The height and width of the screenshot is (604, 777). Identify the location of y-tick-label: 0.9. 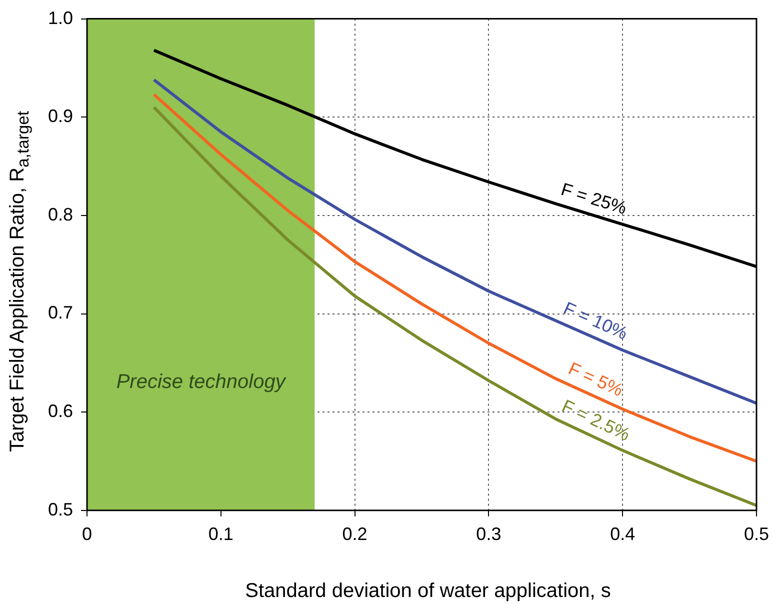
(61, 116).